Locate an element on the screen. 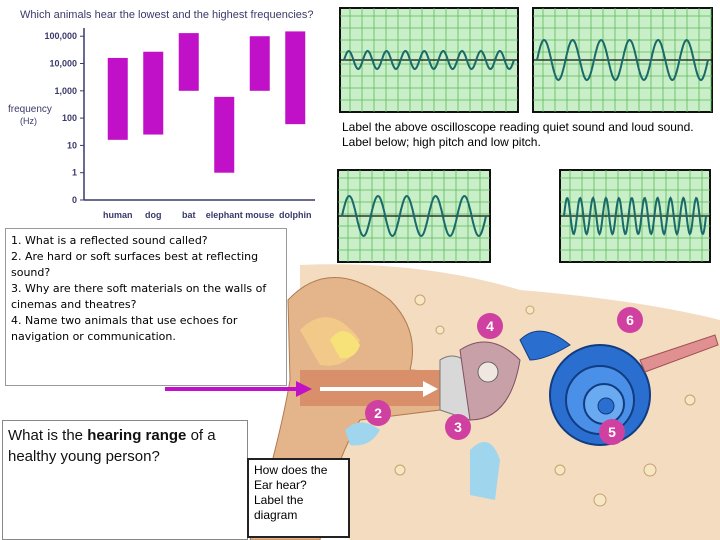 This screenshot has height=540, width=720. hearing-bold: hearing range is located at coordinates (137, 435).